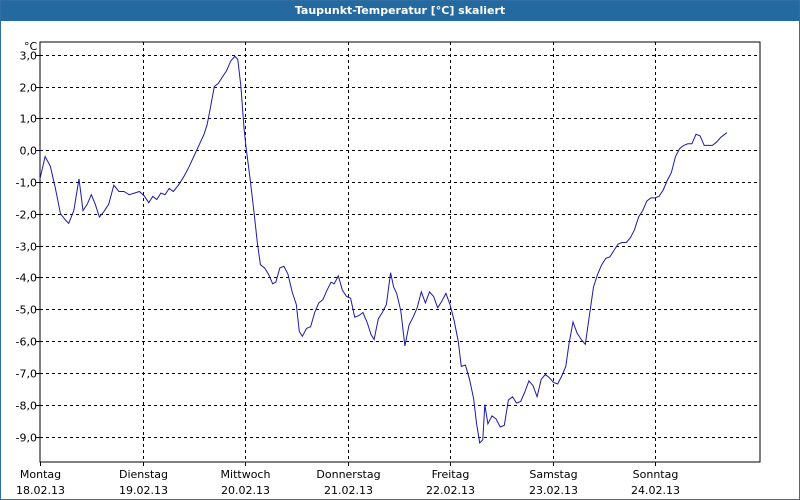 This screenshot has width=800, height=500. What do you see at coordinates (245, 490) in the screenshot?
I see `x-tick-date: 20.02.13` at bounding box center [245, 490].